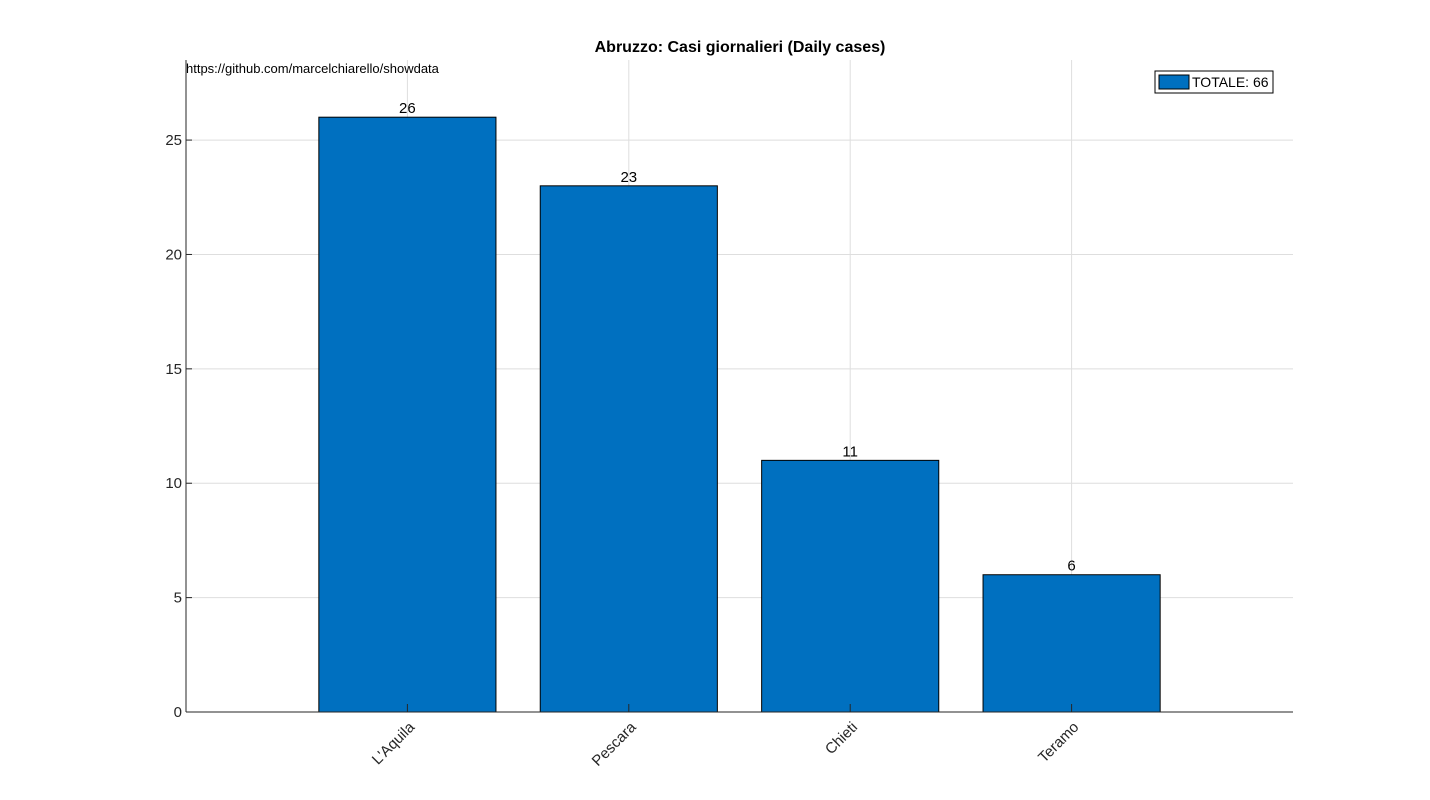  I want to click on y-tick-label: 5, so click(178, 598).